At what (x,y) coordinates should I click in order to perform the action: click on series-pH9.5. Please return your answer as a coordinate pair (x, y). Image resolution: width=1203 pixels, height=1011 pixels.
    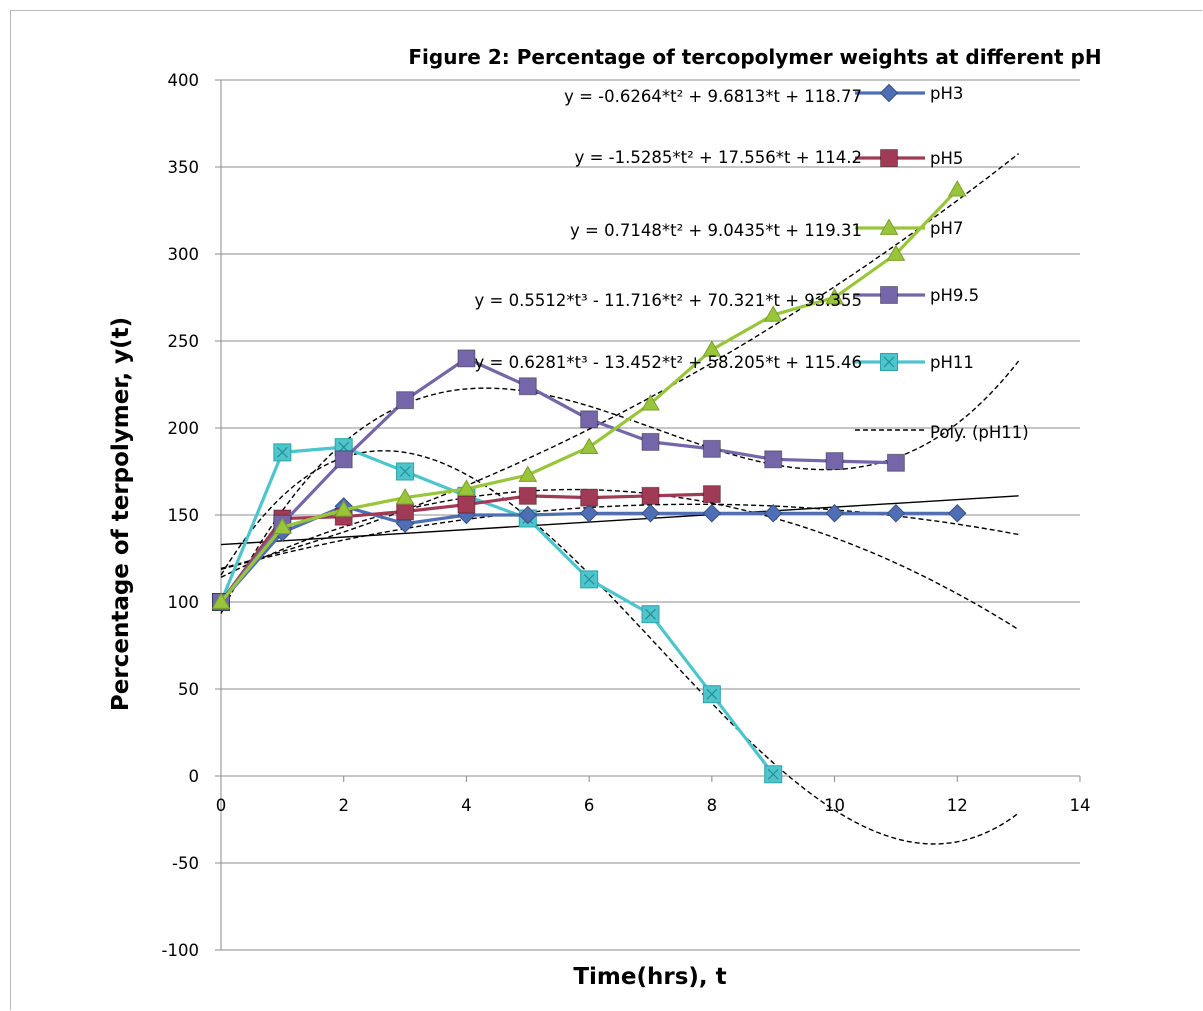
    Looking at the image, I should click on (558, 480).